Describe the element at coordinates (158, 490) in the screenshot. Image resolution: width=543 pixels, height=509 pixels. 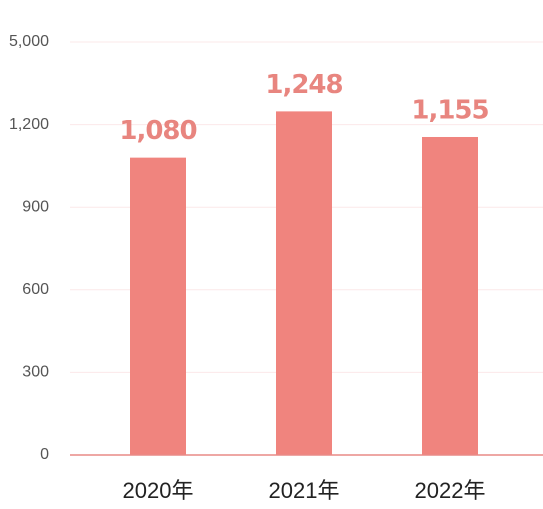
I see `x-tick-label: 2020年` at that location.